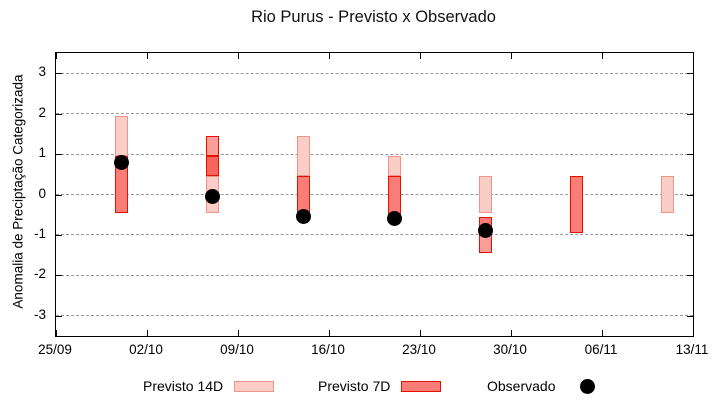 Image resolution: width=720 pixels, height=400 pixels. I want to click on y-tick-label: 2, so click(42, 112).